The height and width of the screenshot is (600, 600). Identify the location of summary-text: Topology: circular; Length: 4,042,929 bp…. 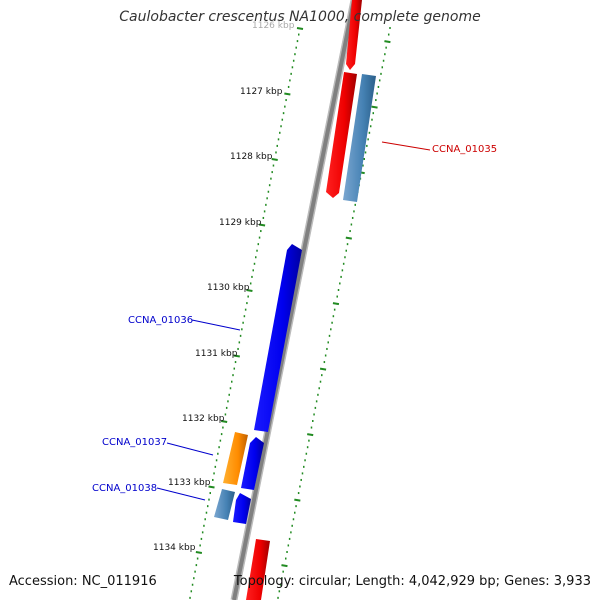
(412, 581).